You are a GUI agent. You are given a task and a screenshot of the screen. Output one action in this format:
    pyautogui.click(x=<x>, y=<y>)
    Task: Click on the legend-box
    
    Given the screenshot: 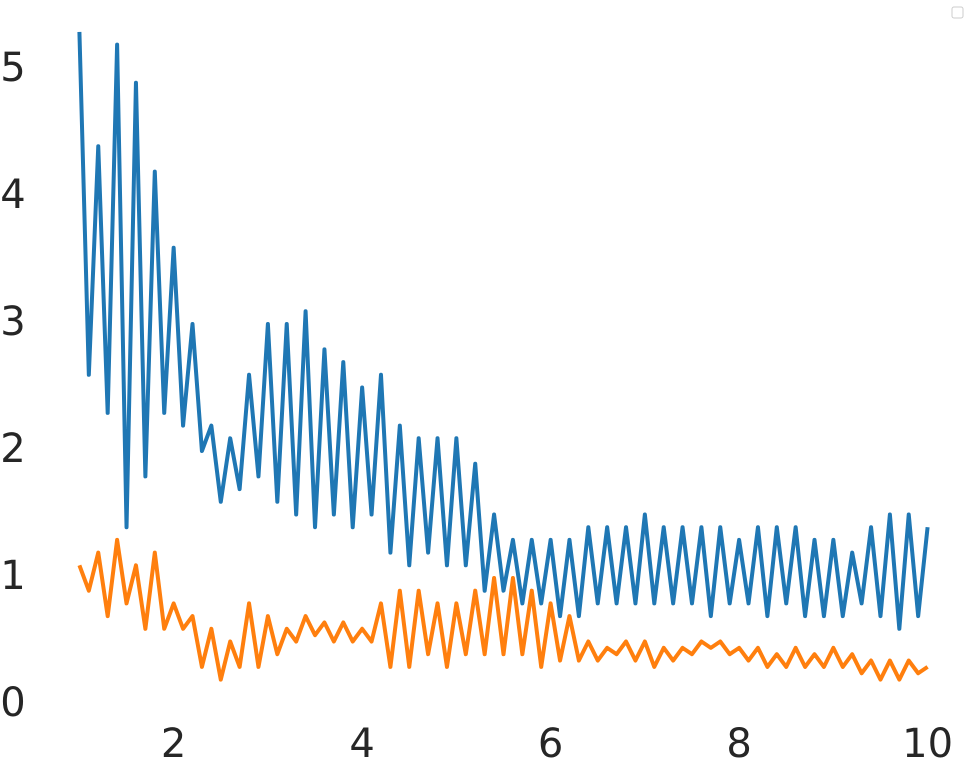 What is the action you would take?
    pyautogui.click(x=957, y=12)
    